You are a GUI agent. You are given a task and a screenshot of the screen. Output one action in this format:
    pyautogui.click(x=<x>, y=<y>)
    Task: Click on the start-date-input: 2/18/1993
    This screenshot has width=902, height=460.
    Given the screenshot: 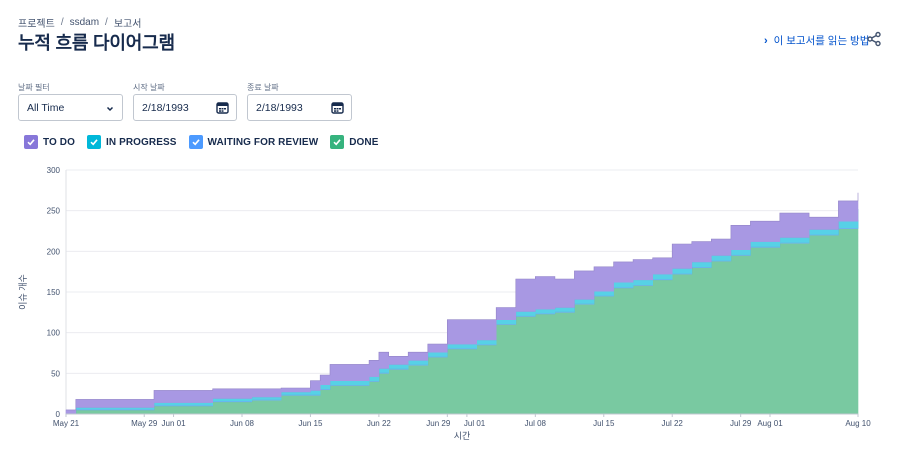 What is the action you would take?
    pyautogui.click(x=185, y=107)
    